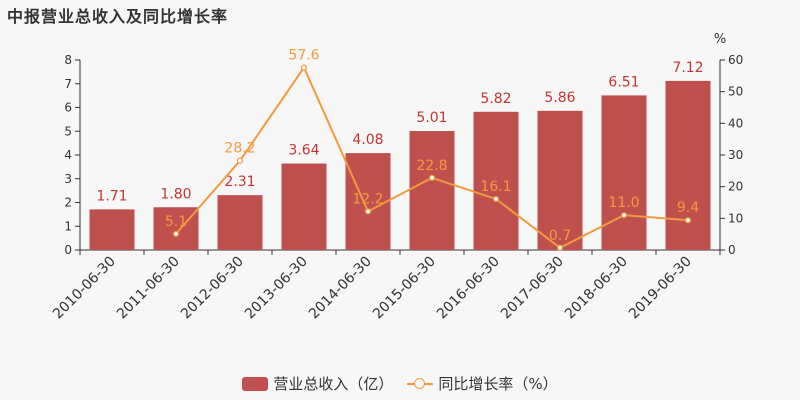 This screenshot has height=400, width=800. Describe the element at coordinates (340, 288) in the screenshot. I see `x-tick-label: 2014-06-30` at that location.